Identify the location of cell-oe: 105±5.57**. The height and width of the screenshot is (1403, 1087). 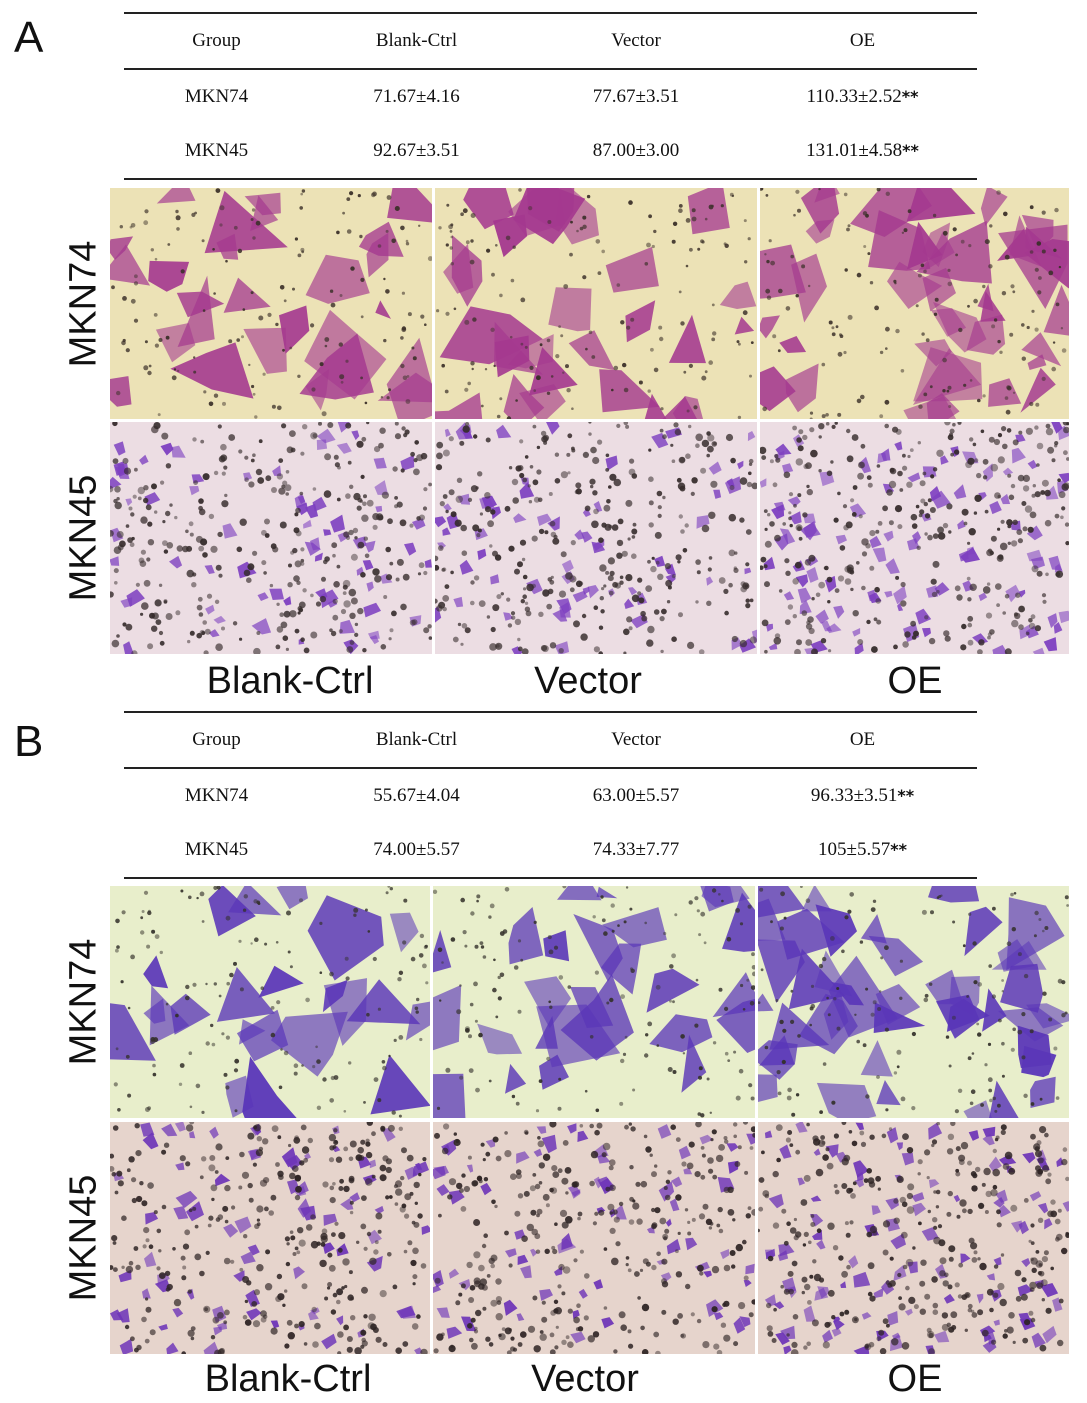
(862, 851).